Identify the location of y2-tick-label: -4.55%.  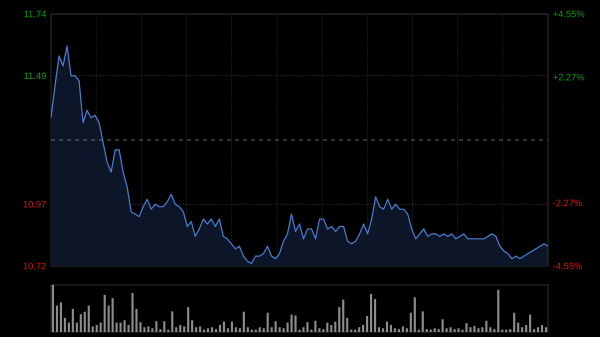
(567, 266).